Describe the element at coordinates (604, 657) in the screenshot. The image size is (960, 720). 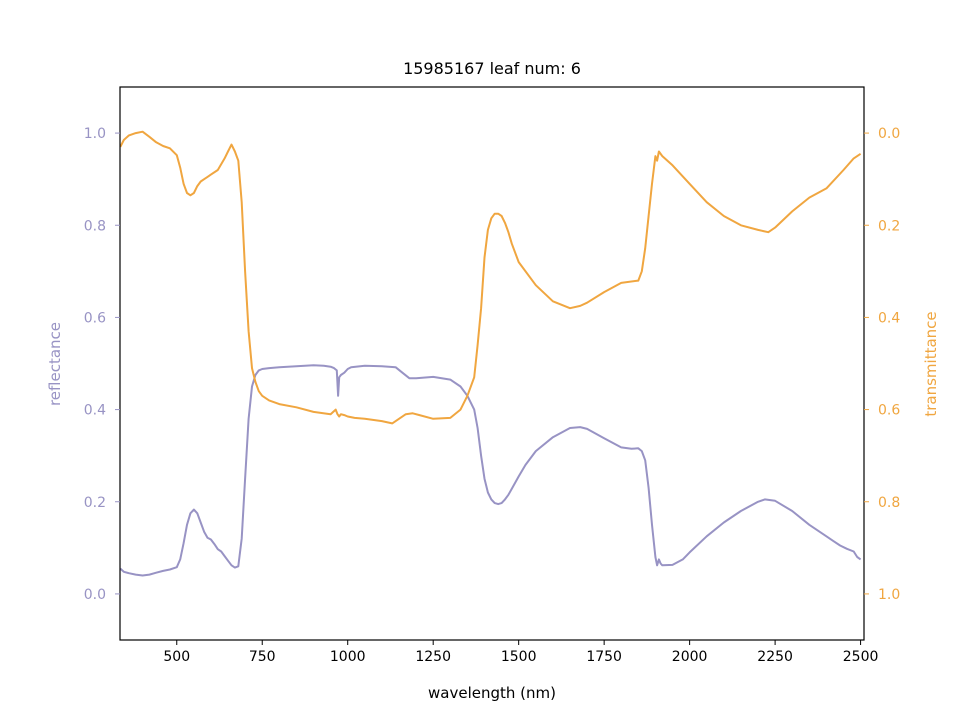
I see `x-tick-label: 1750` at that location.